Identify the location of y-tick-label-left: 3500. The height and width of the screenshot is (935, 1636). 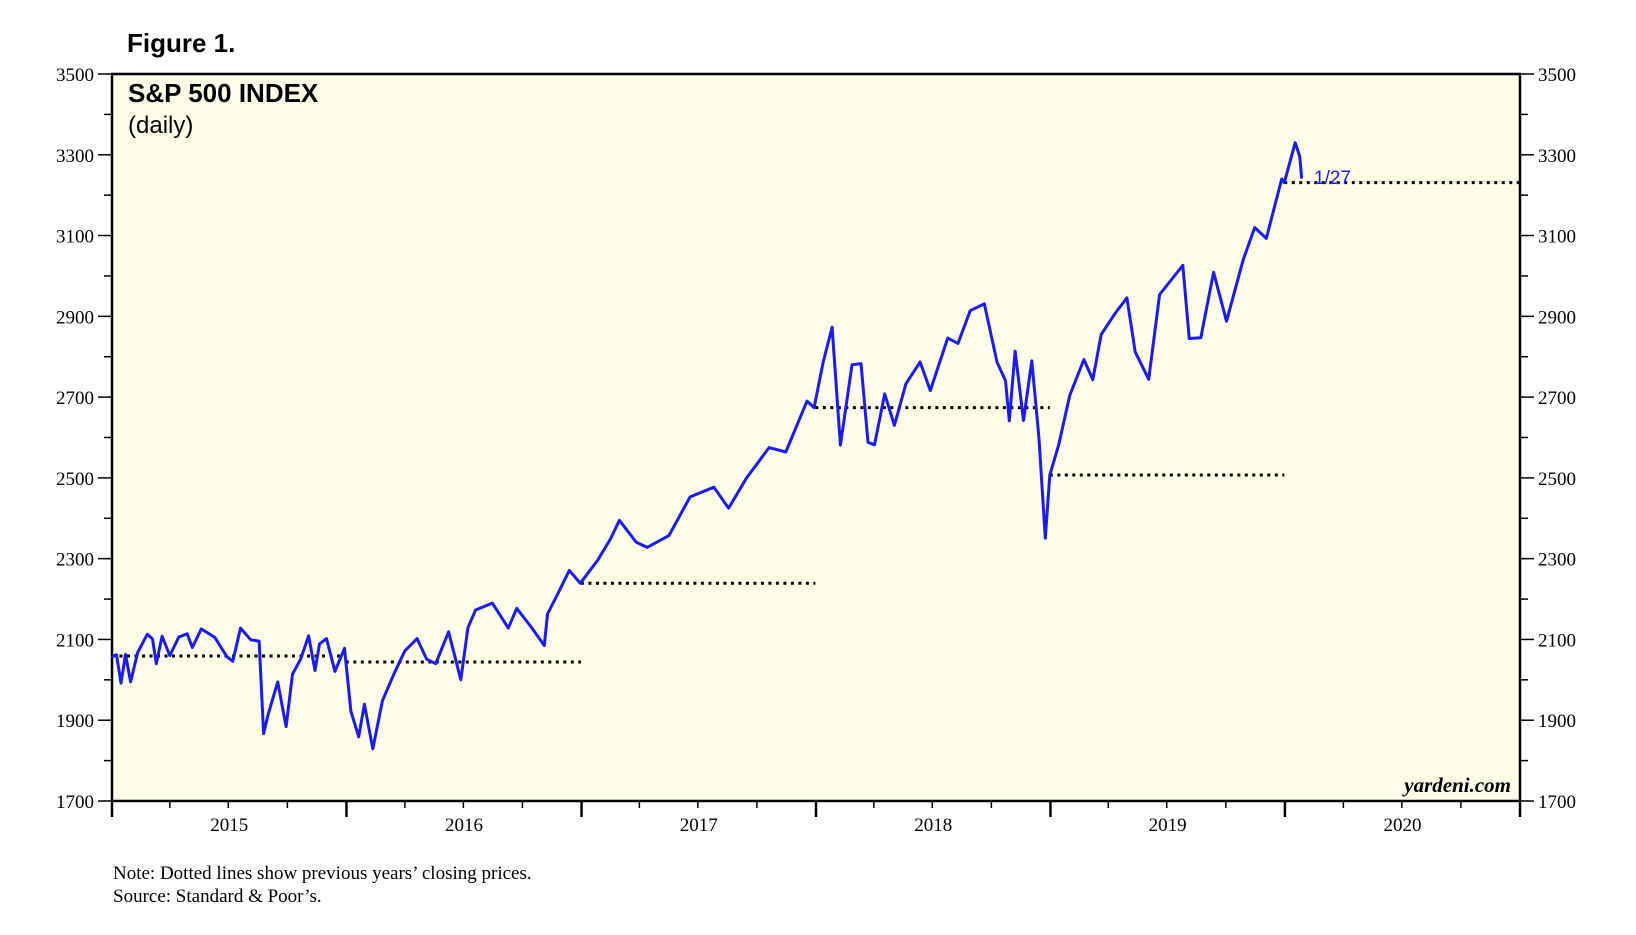
(75, 75).